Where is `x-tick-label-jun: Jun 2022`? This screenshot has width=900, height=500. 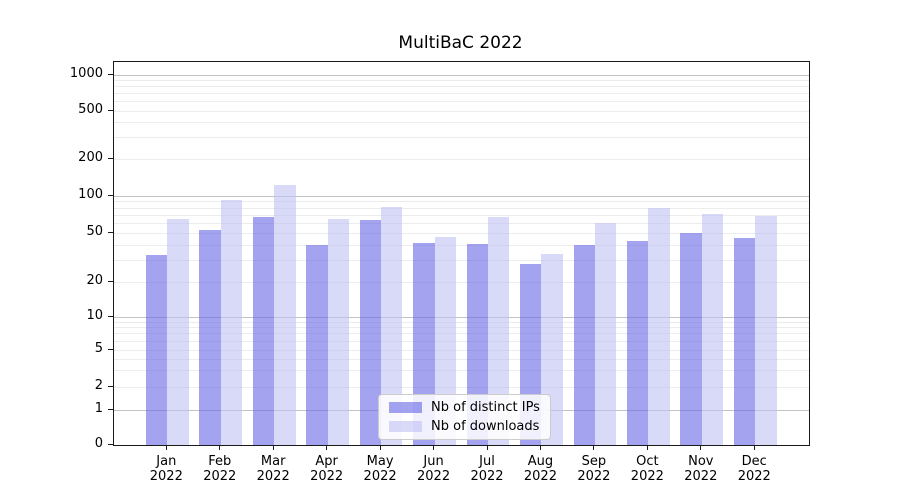
x-tick-label-jun: Jun 2022 is located at coordinates (434, 469).